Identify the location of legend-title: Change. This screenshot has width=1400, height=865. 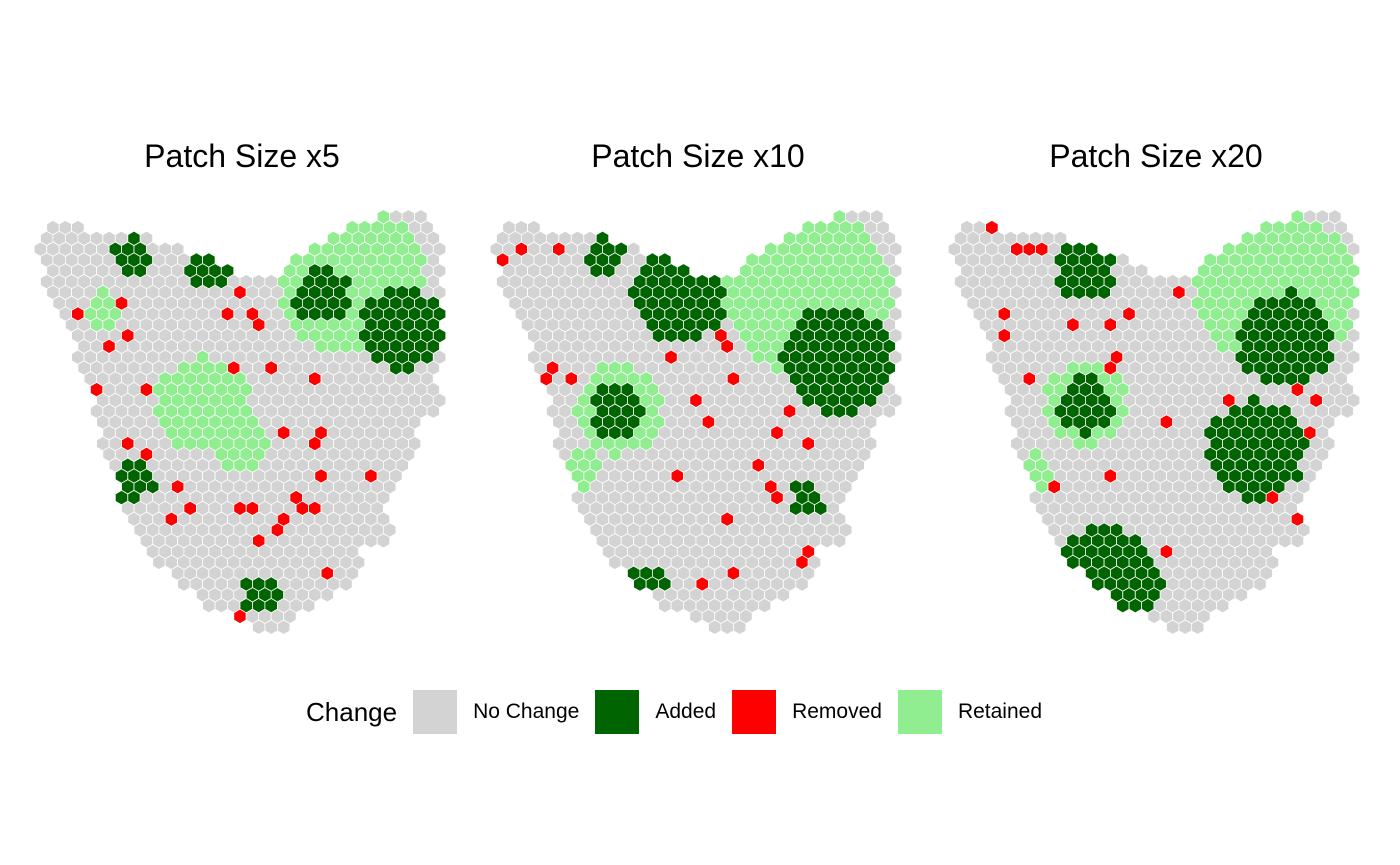
(352, 711).